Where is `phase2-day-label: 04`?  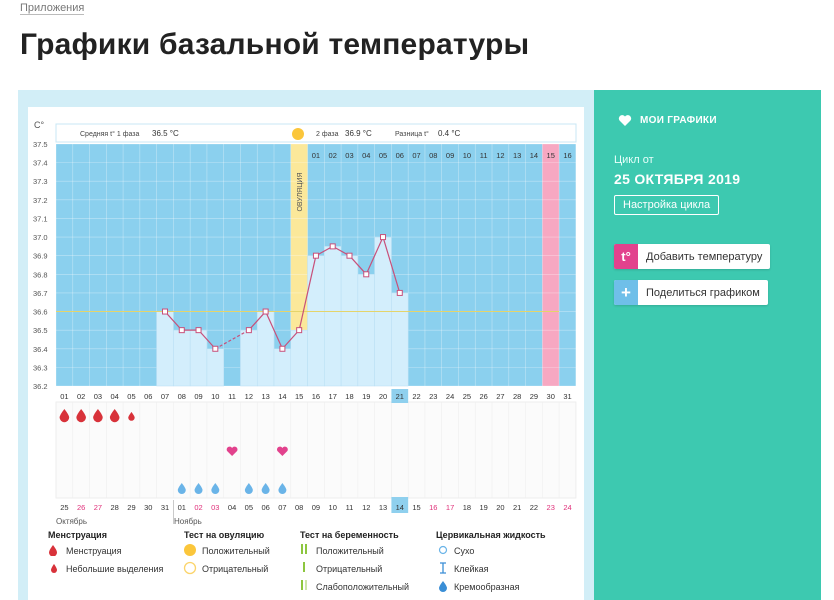 phase2-day-label: 04 is located at coordinates (366, 155).